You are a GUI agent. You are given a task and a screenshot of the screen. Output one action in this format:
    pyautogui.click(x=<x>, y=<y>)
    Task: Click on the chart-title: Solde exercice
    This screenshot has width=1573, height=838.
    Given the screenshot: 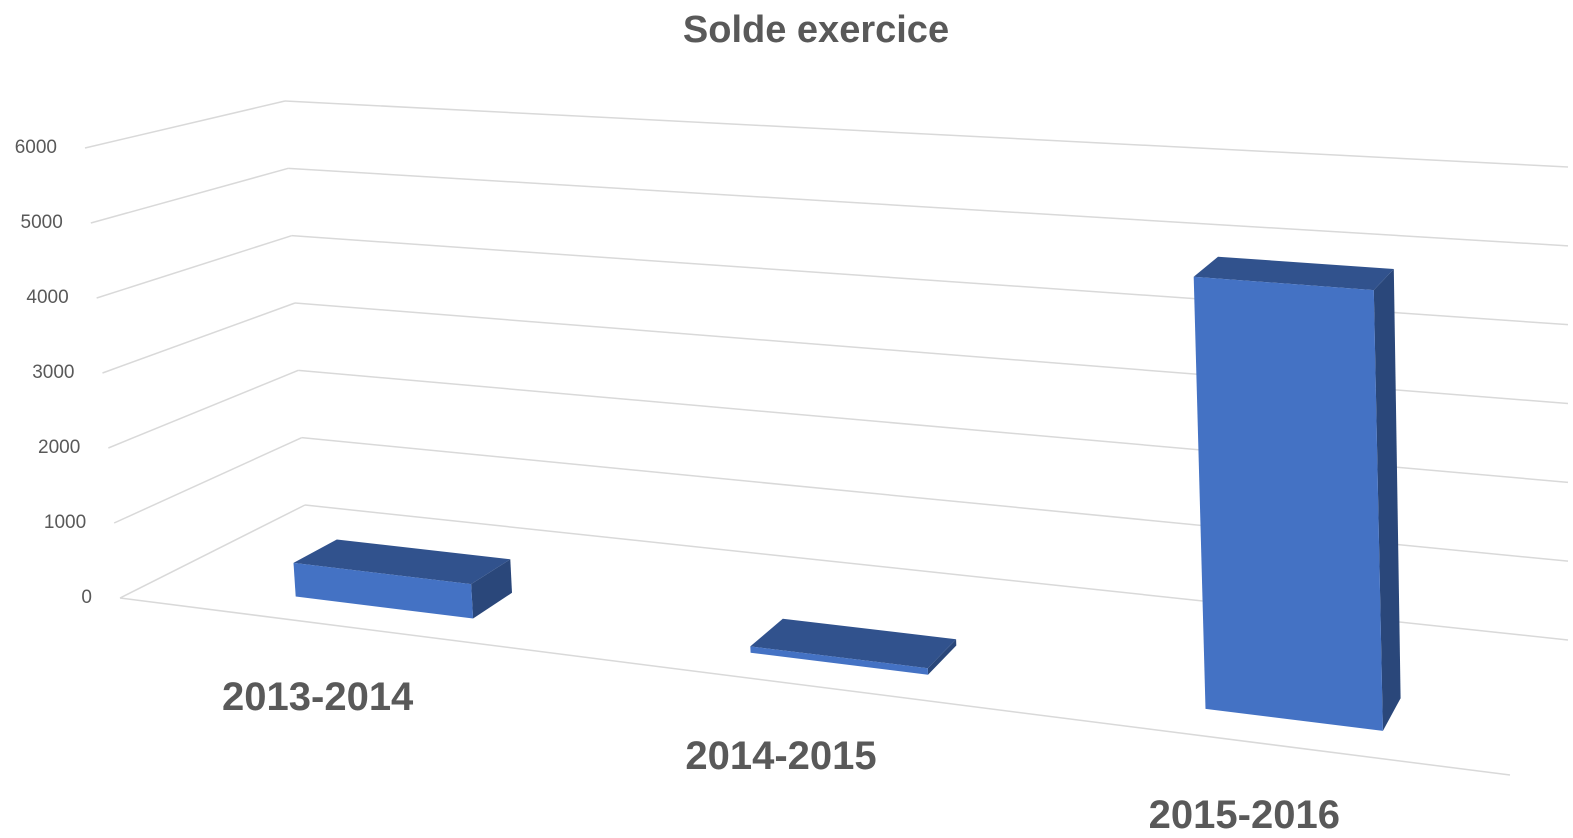 What is the action you would take?
    pyautogui.click(x=816, y=30)
    